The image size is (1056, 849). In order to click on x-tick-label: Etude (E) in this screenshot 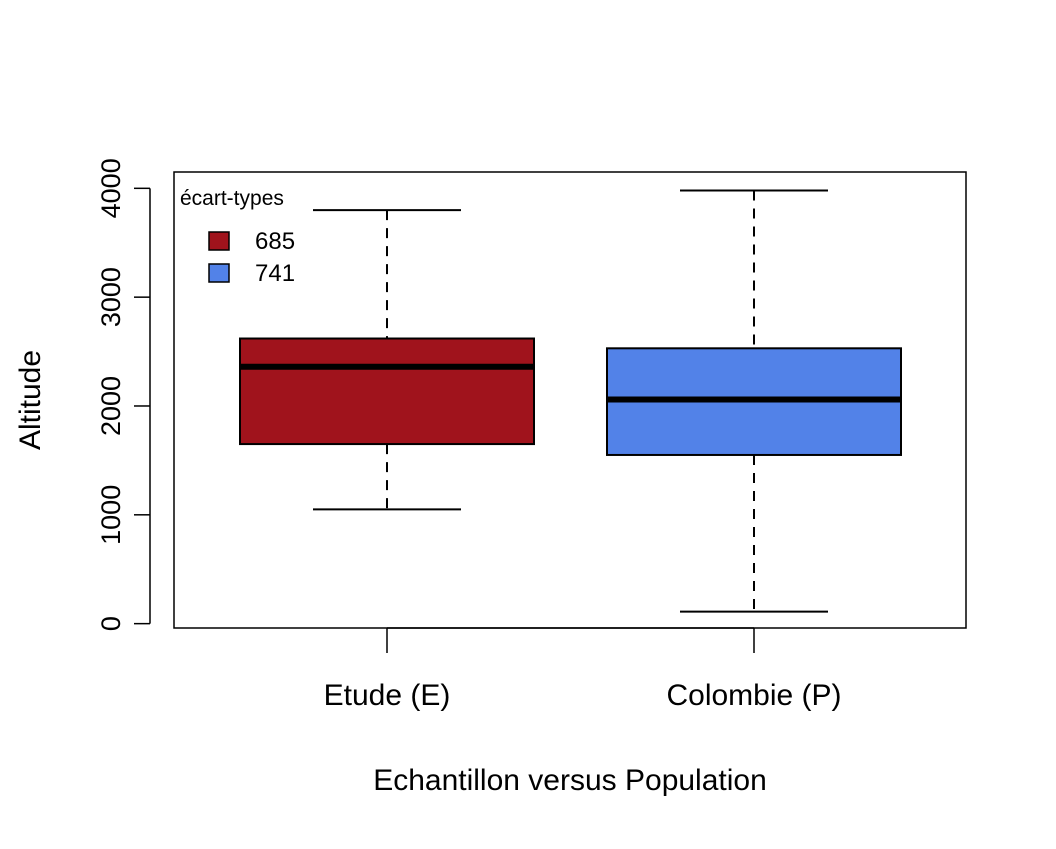, I will do `click(387, 695)`.